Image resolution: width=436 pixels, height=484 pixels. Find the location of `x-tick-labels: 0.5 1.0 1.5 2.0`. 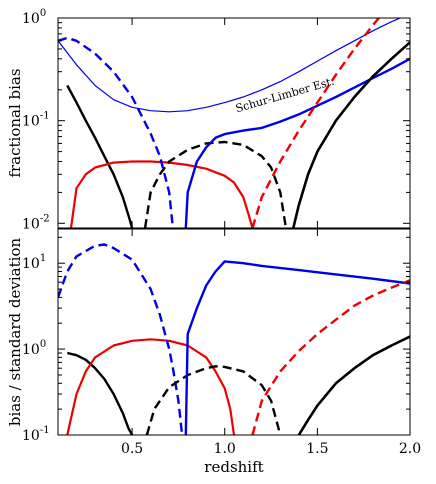

x-tick-labels: 0.5 1.0 1.5 2.0 is located at coordinates (271, 449).